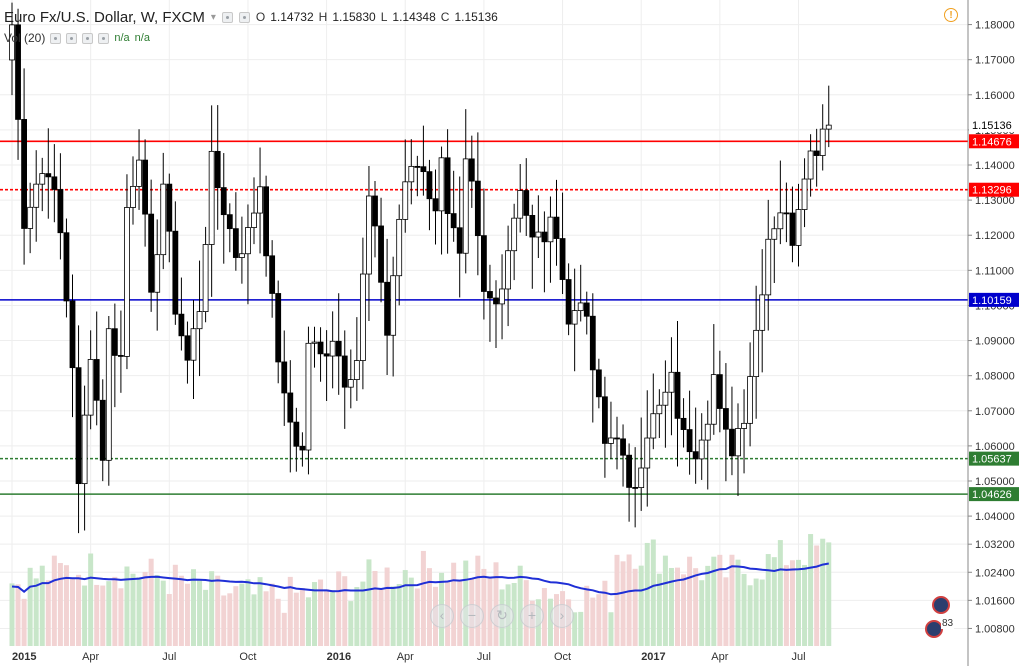 Image resolution: width=1019 pixels, height=666 pixels. Describe the element at coordinates (88, 38) in the screenshot. I see `visibility-icon` at that location.